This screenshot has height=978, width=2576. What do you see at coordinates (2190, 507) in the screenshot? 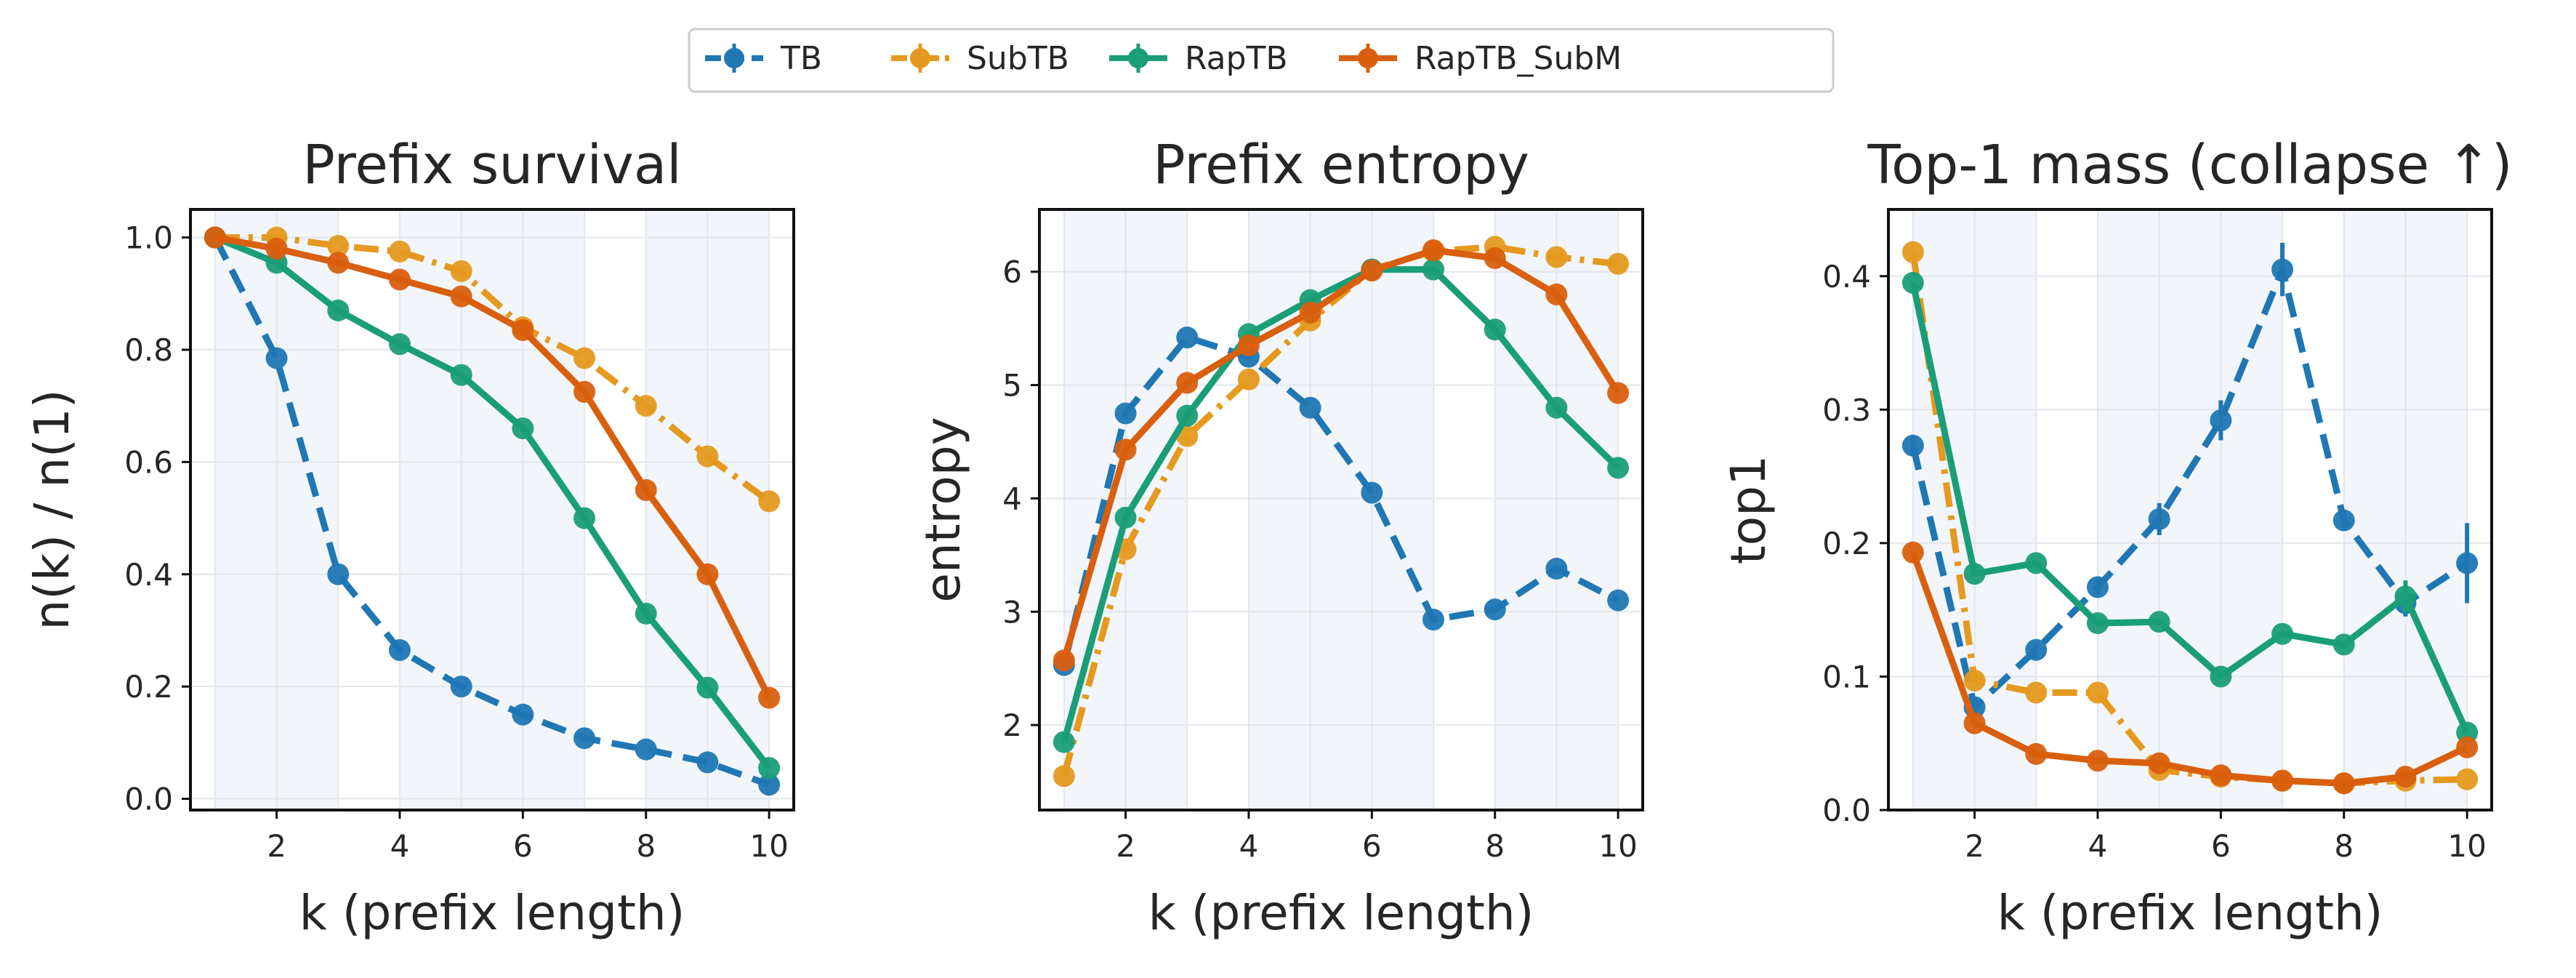
I see `series-raptb` at bounding box center [2190, 507].